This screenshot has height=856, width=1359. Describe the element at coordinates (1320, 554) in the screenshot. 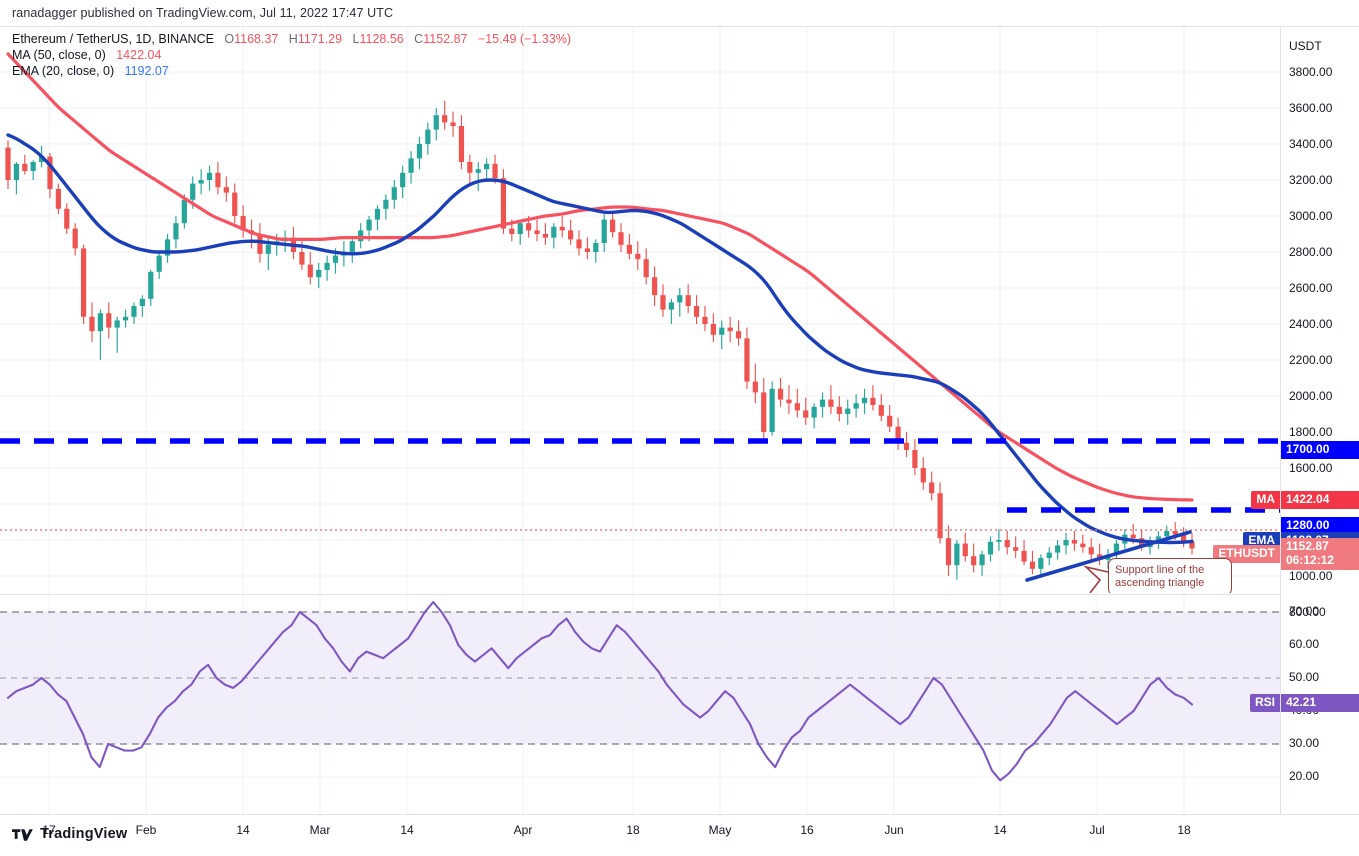

I see `axis-badge-value: 1152.87 06:12:12` at that location.